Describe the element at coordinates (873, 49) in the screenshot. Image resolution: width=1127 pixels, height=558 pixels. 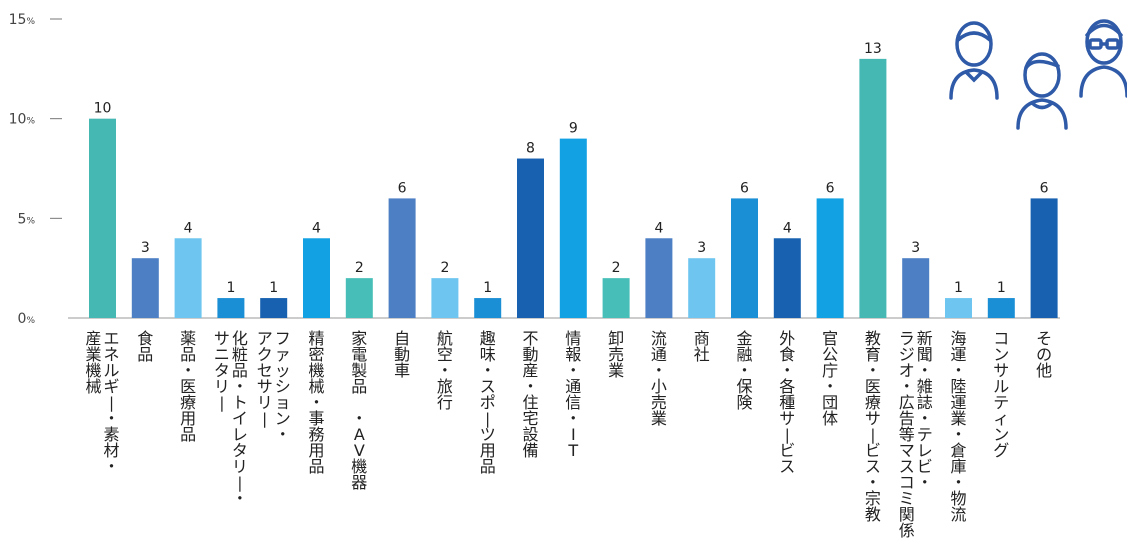
I see `bar-value-label: 13` at that location.